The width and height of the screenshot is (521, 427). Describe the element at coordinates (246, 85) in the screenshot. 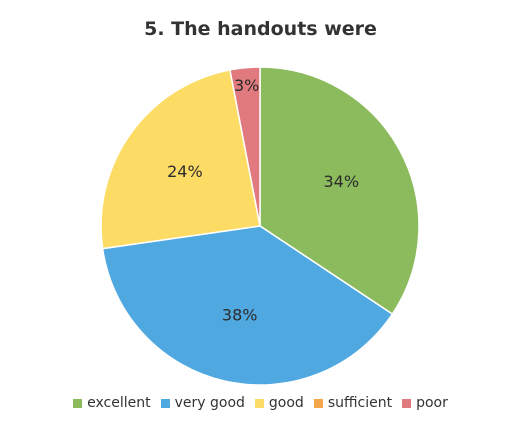

I see `slice-label-poor: 3%` at that location.